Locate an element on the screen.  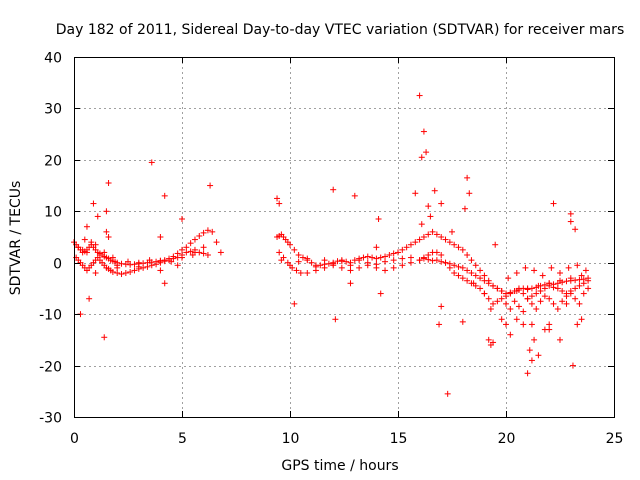
y-tick-label: 20 is located at coordinates (53, 162).